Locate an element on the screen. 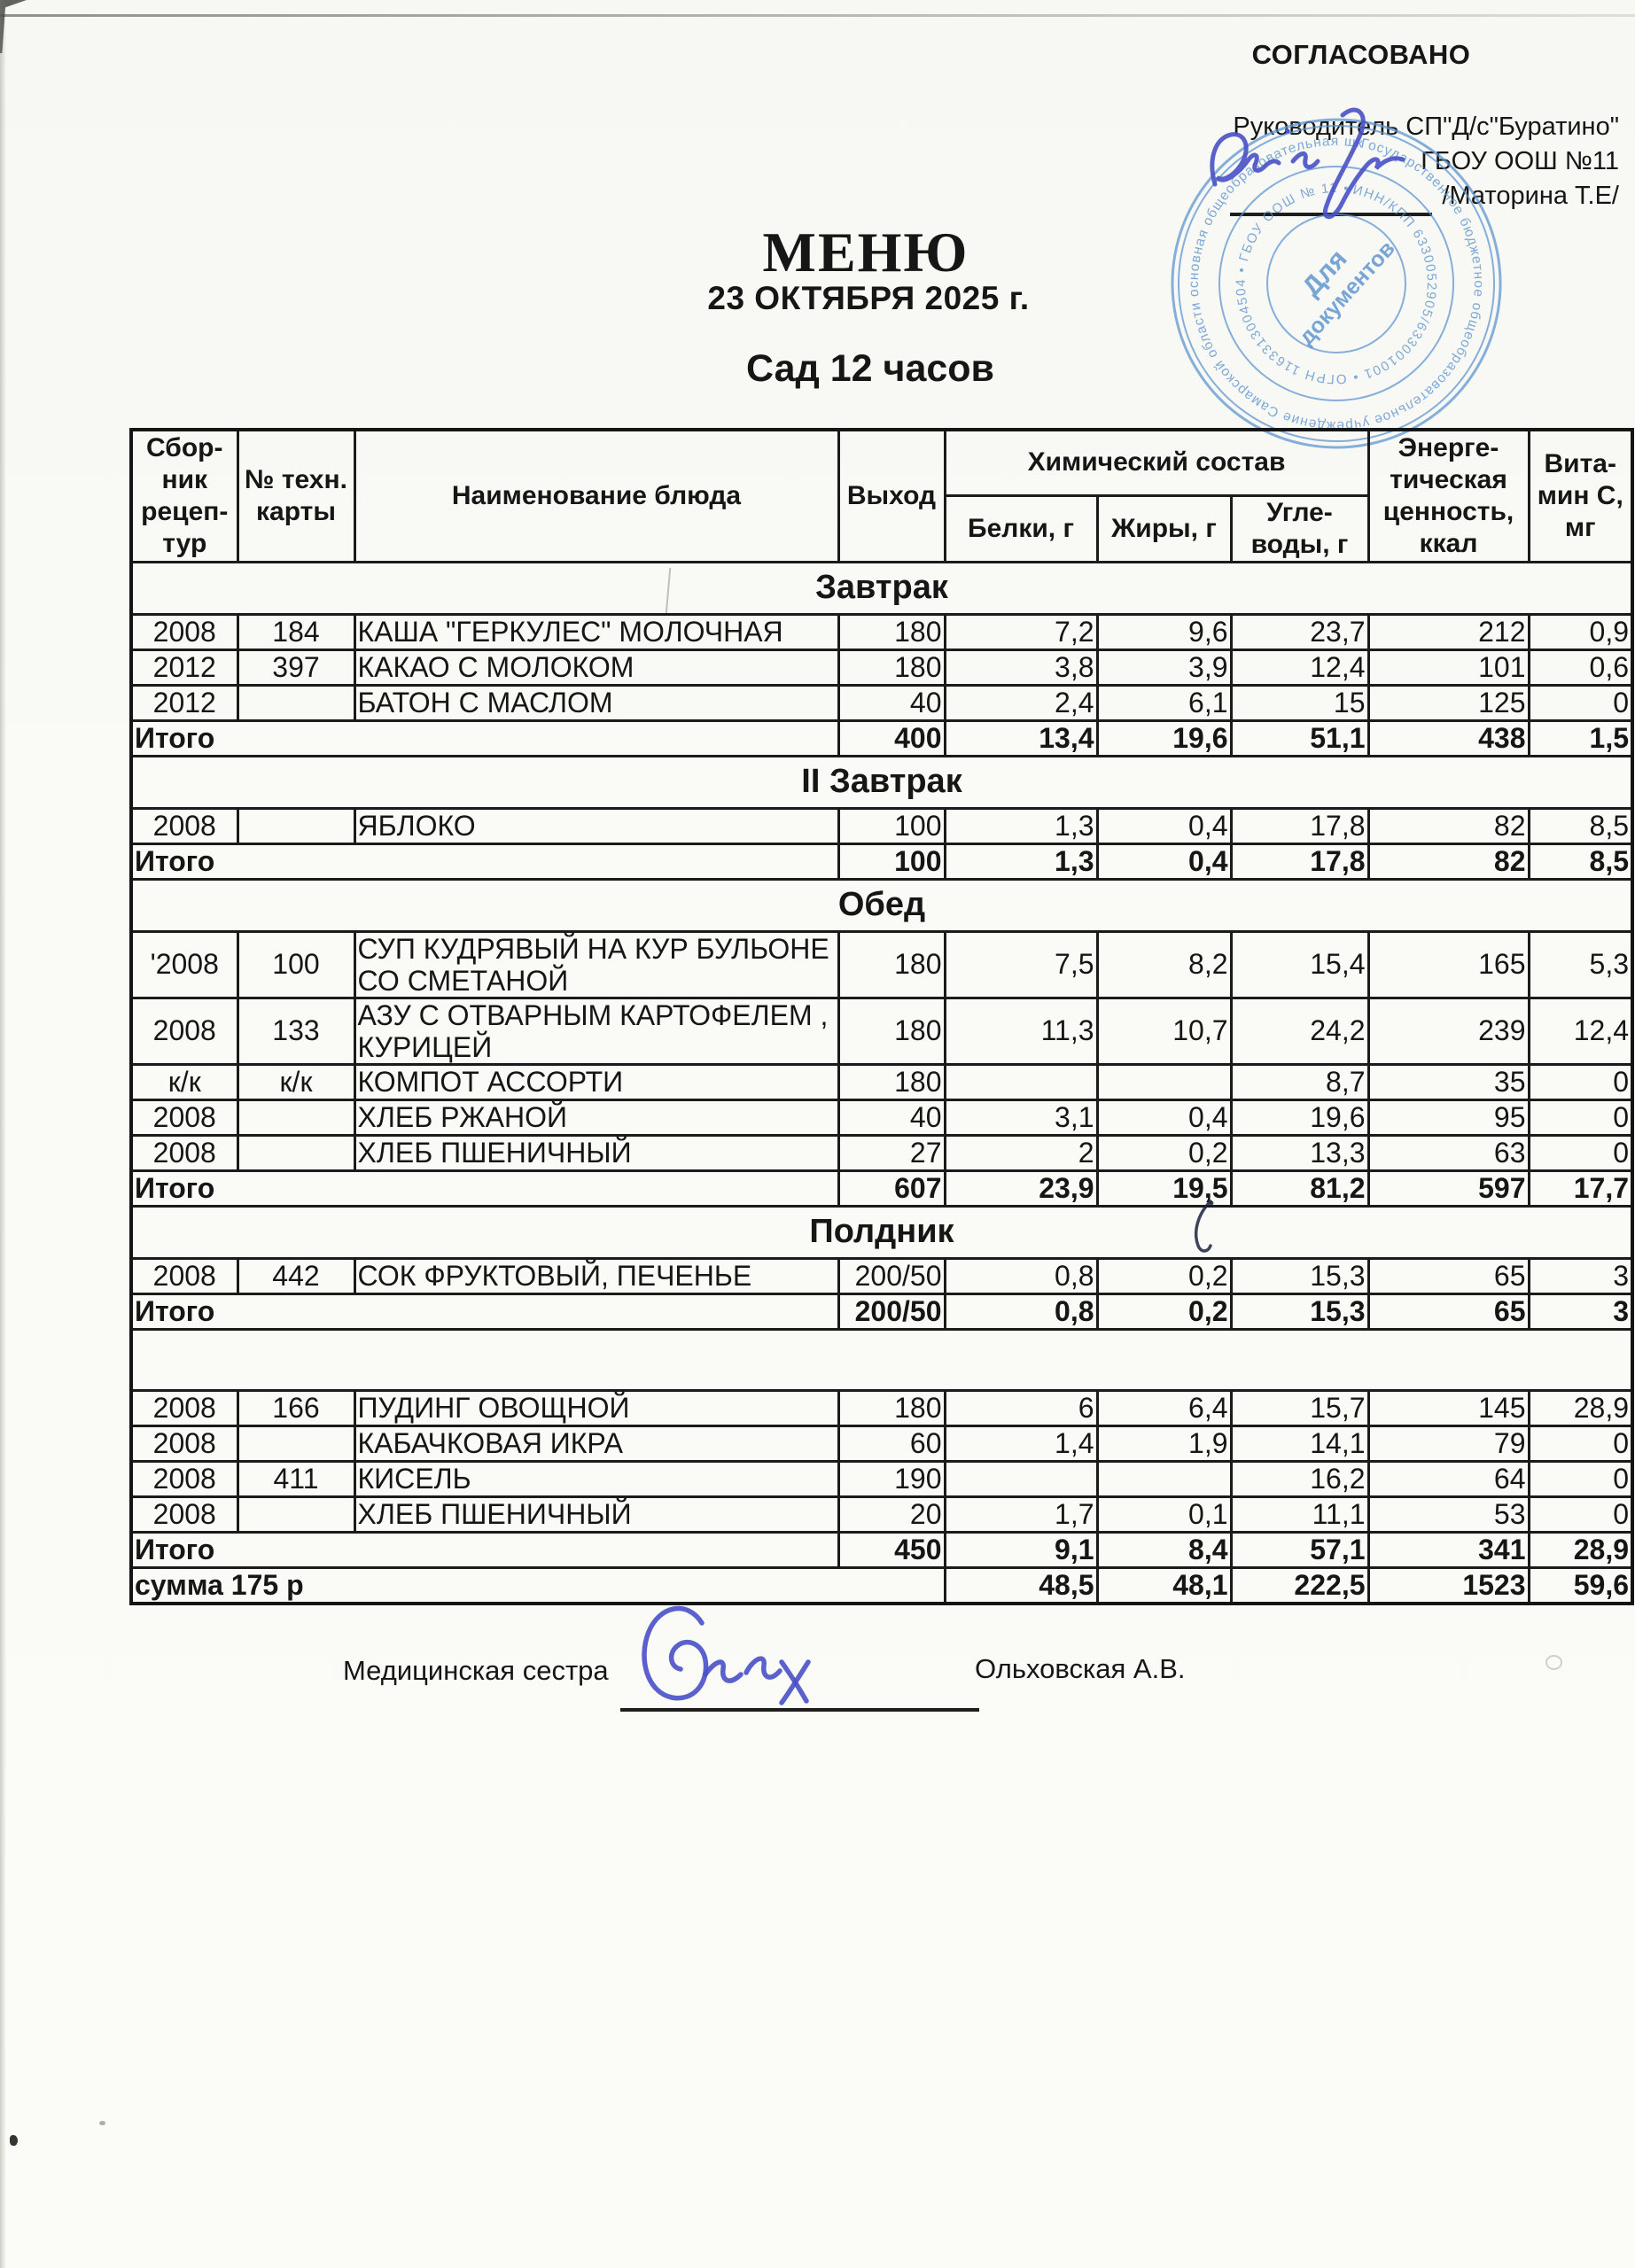 This screenshot has height=2268, width=1635. cell-kcal: 63 is located at coordinates (1448, 1152).